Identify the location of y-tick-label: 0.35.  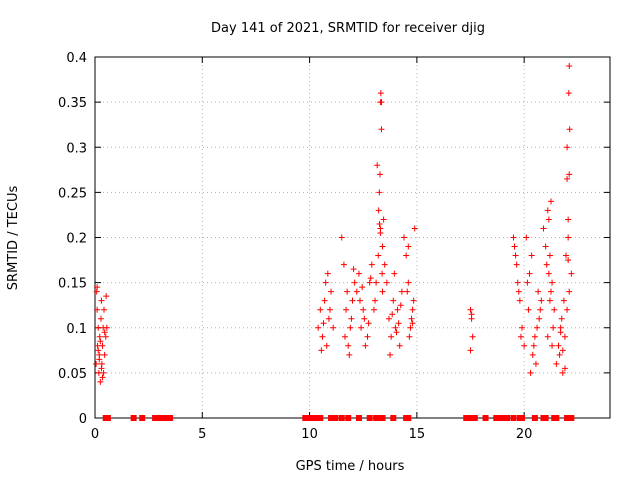
(72, 103).